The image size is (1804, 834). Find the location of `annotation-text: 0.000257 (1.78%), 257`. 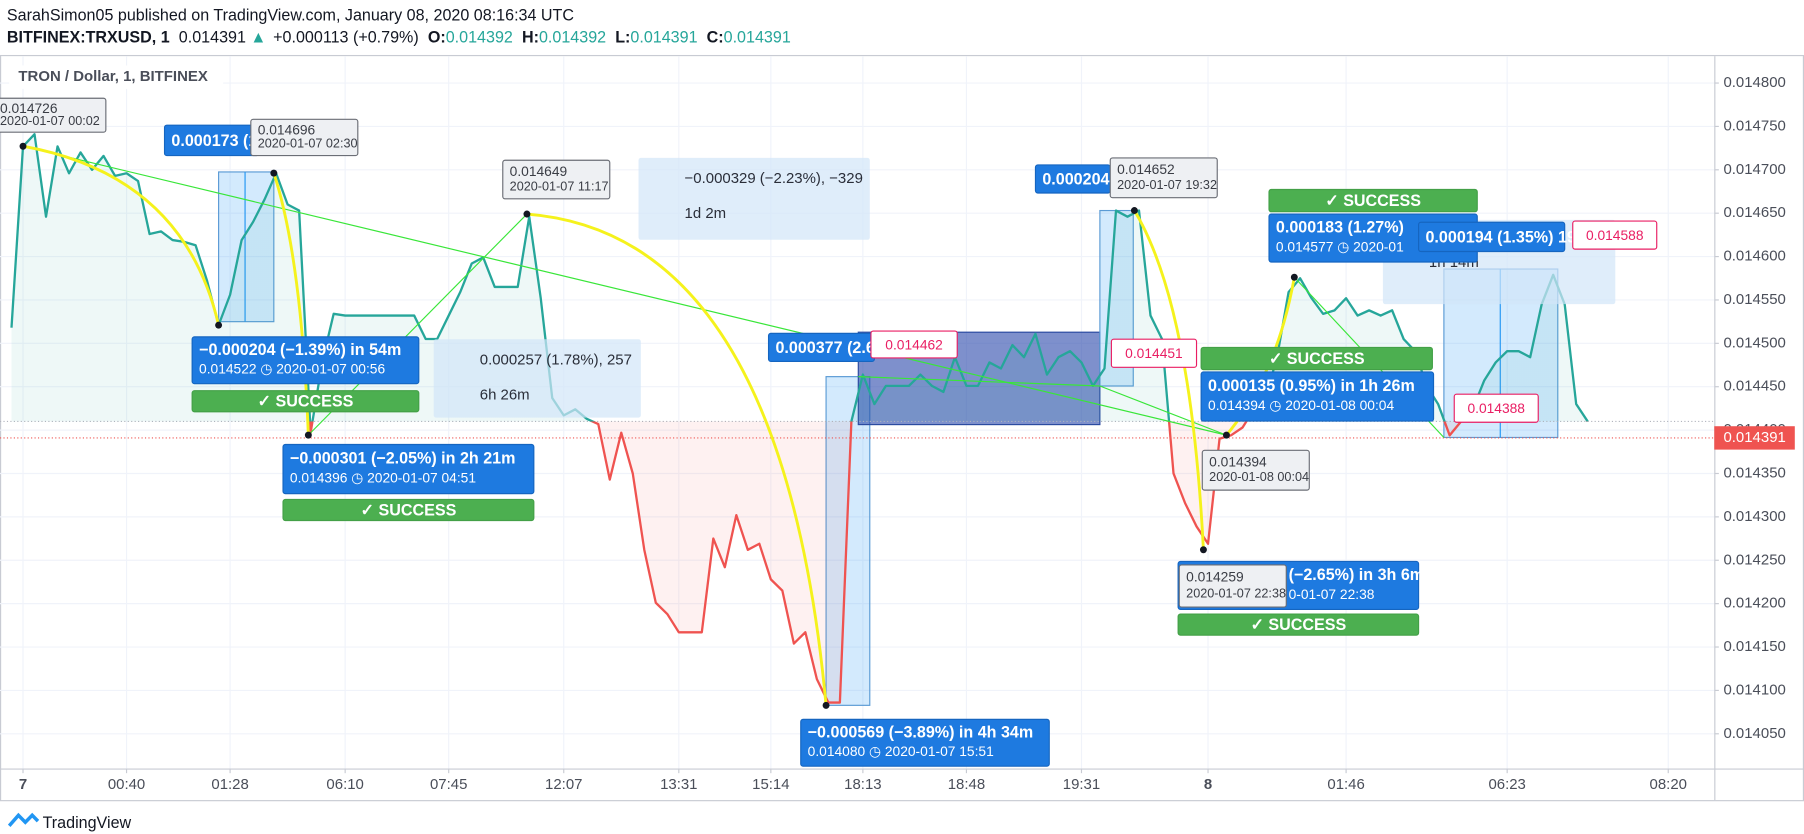

annotation-text: 0.000257 (1.78%), 257 is located at coordinates (556, 359).